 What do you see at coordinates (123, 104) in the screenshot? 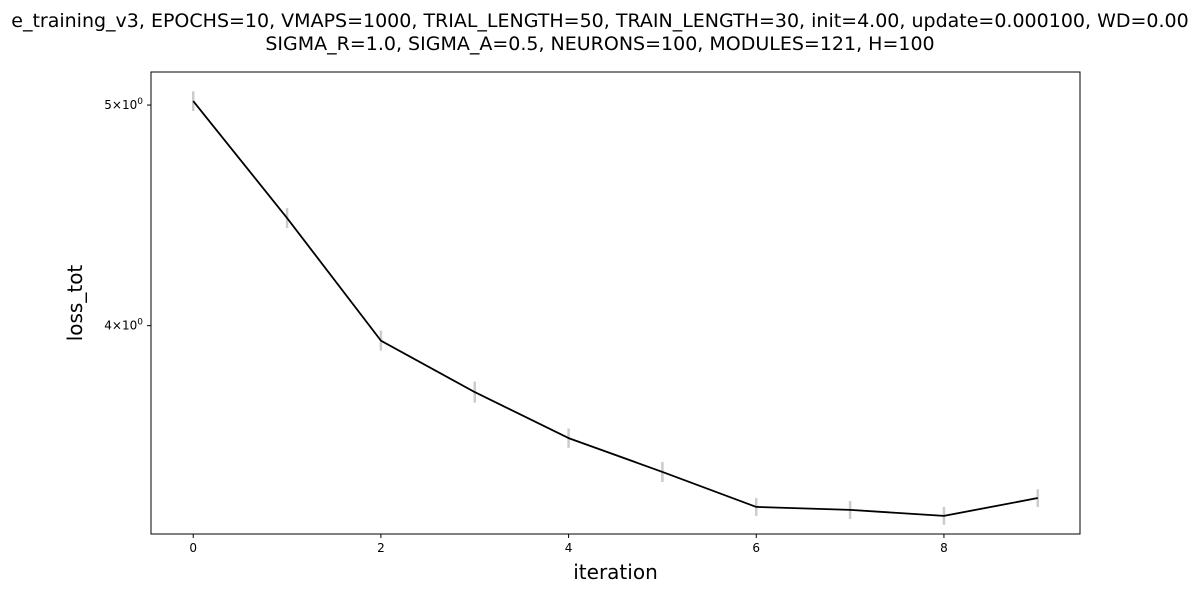
I see `y-tick-label: 5×100` at bounding box center [123, 104].